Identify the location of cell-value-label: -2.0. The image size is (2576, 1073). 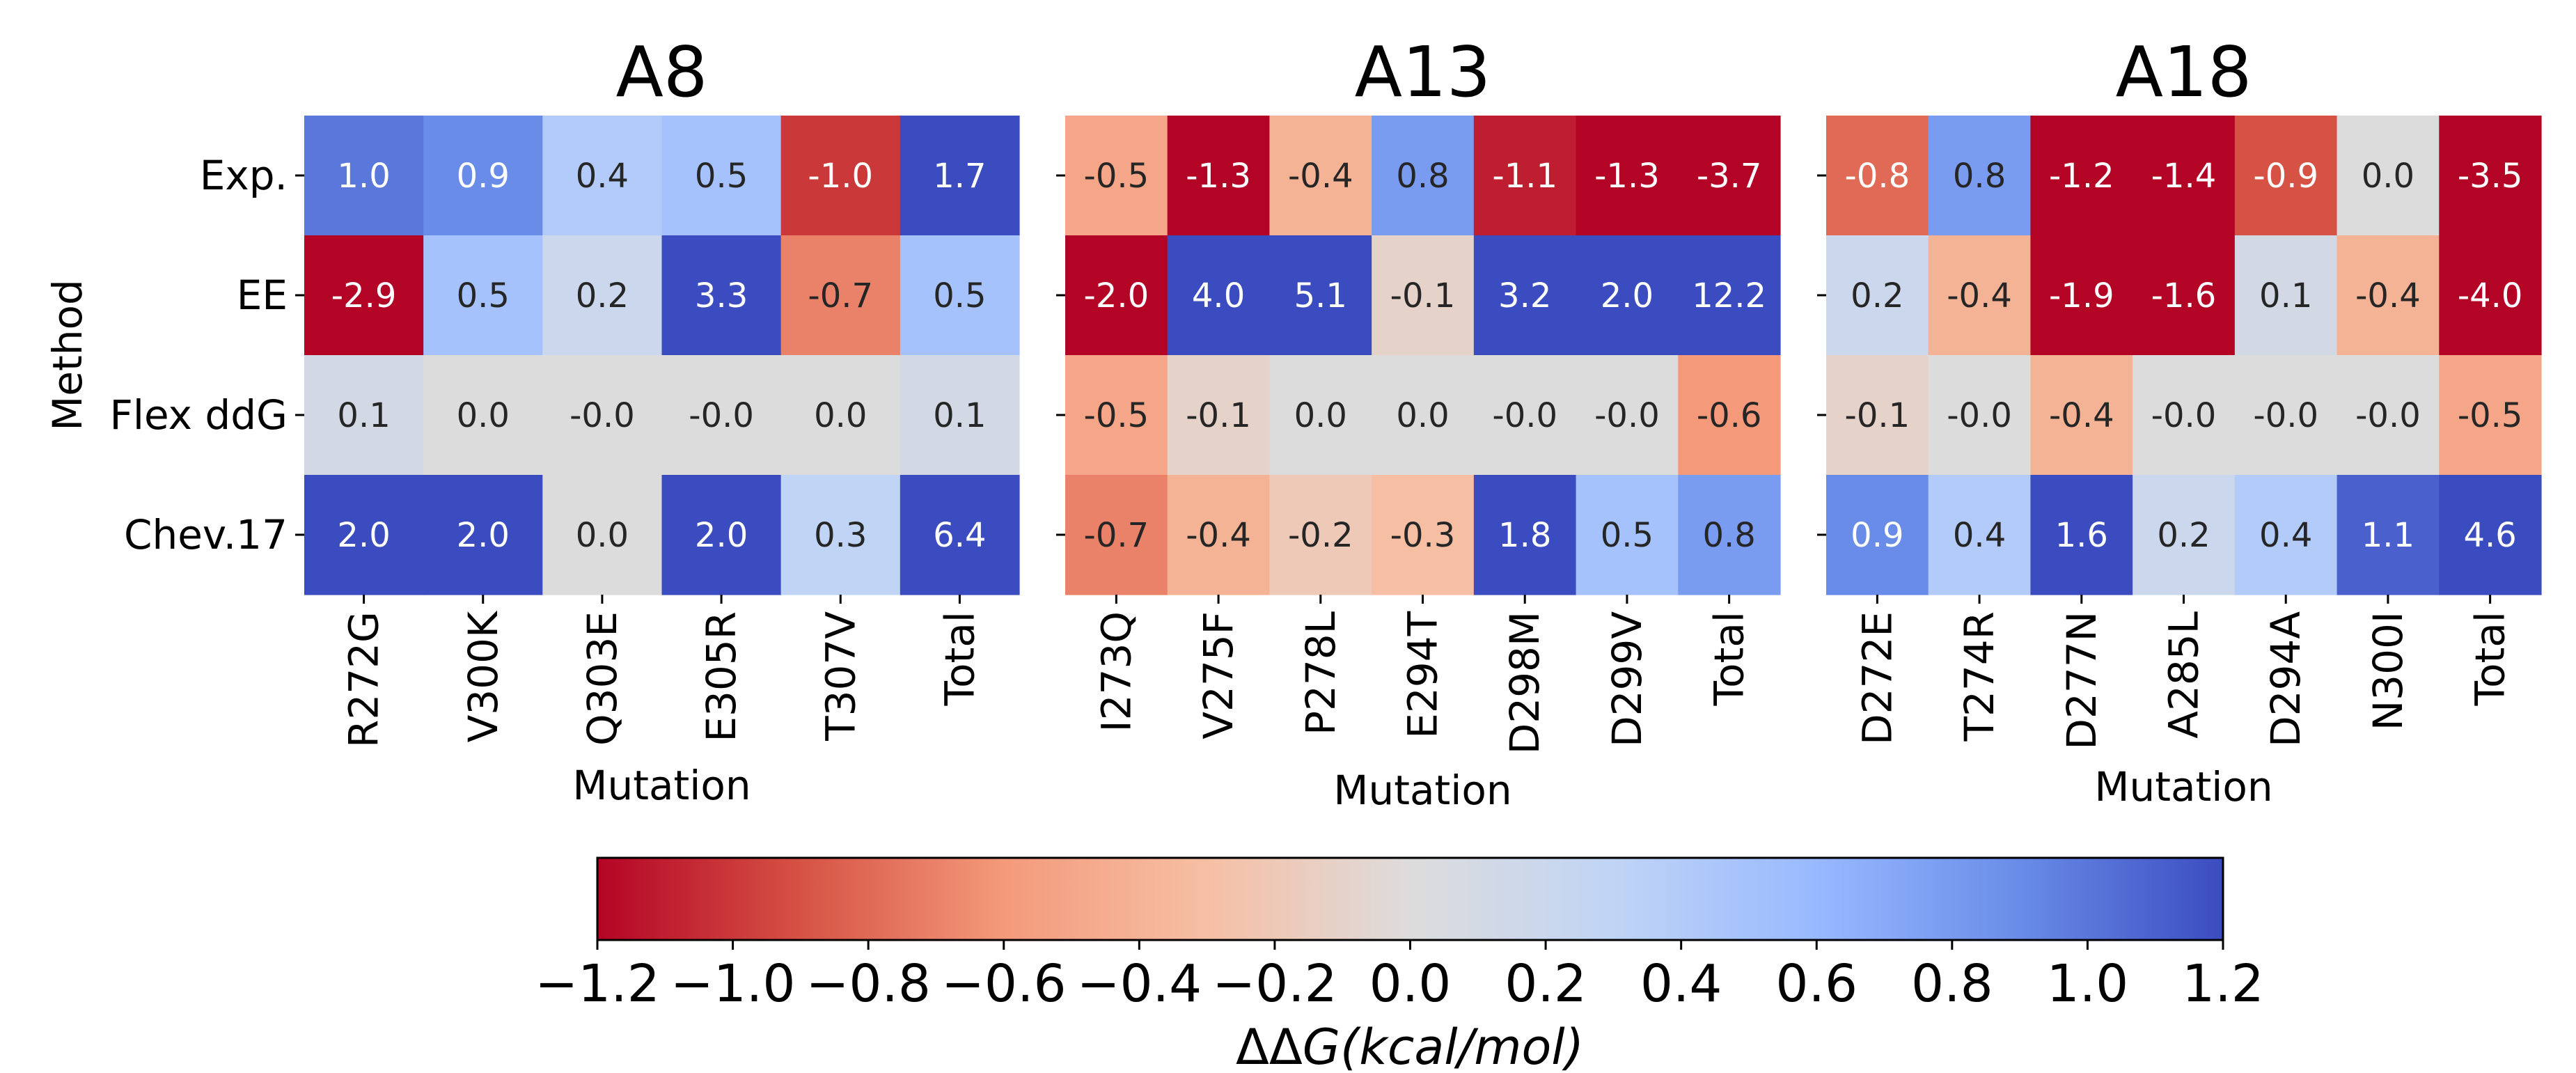
(1116, 295).